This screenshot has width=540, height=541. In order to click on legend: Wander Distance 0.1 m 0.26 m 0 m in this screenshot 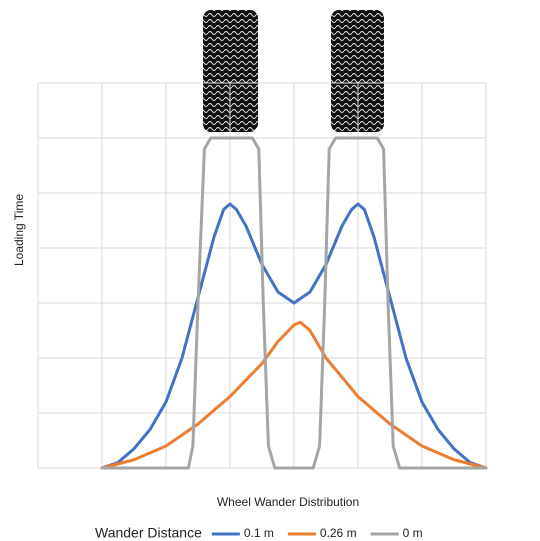, I will do `click(259, 533)`.